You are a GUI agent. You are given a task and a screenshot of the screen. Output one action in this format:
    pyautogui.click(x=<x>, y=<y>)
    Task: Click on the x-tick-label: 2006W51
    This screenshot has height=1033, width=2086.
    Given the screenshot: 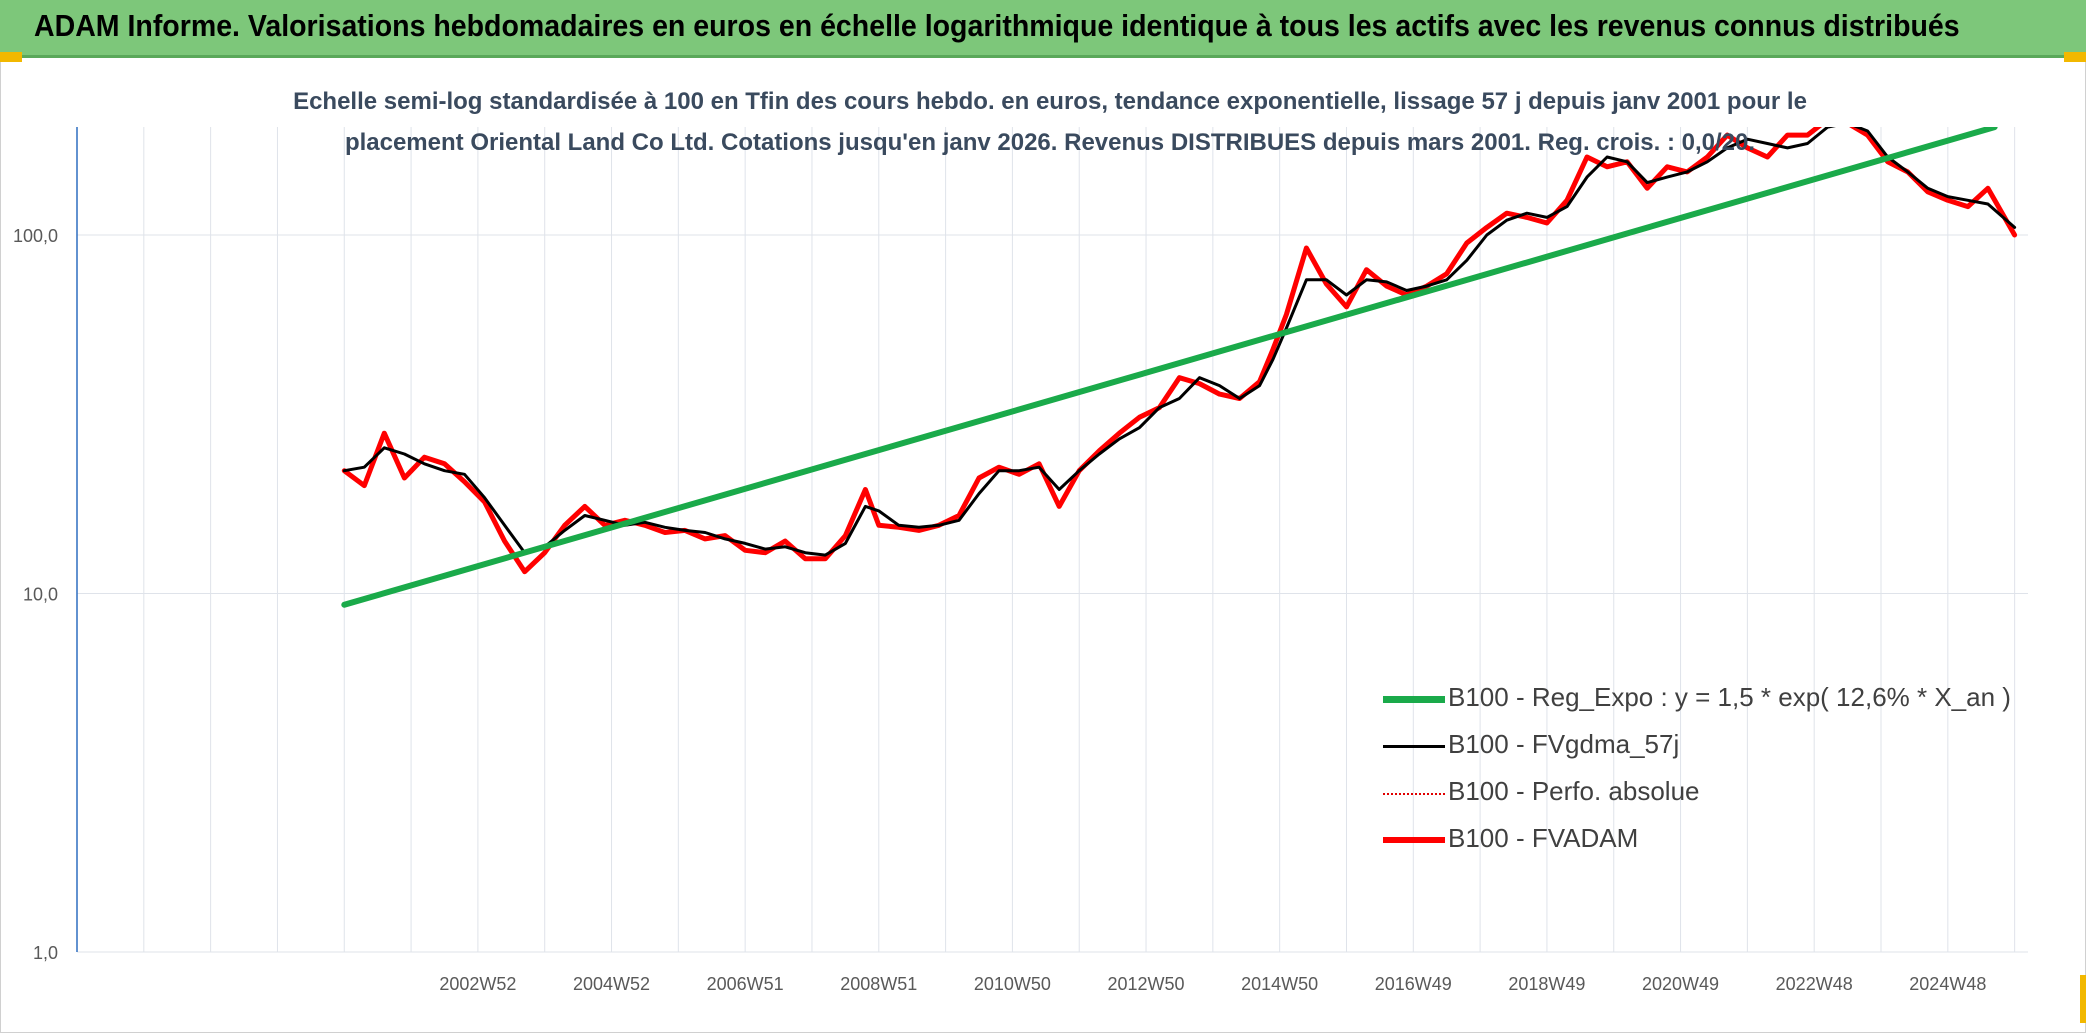 What is the action you would take?
    pyautogui.click(x=745, y=984)
    